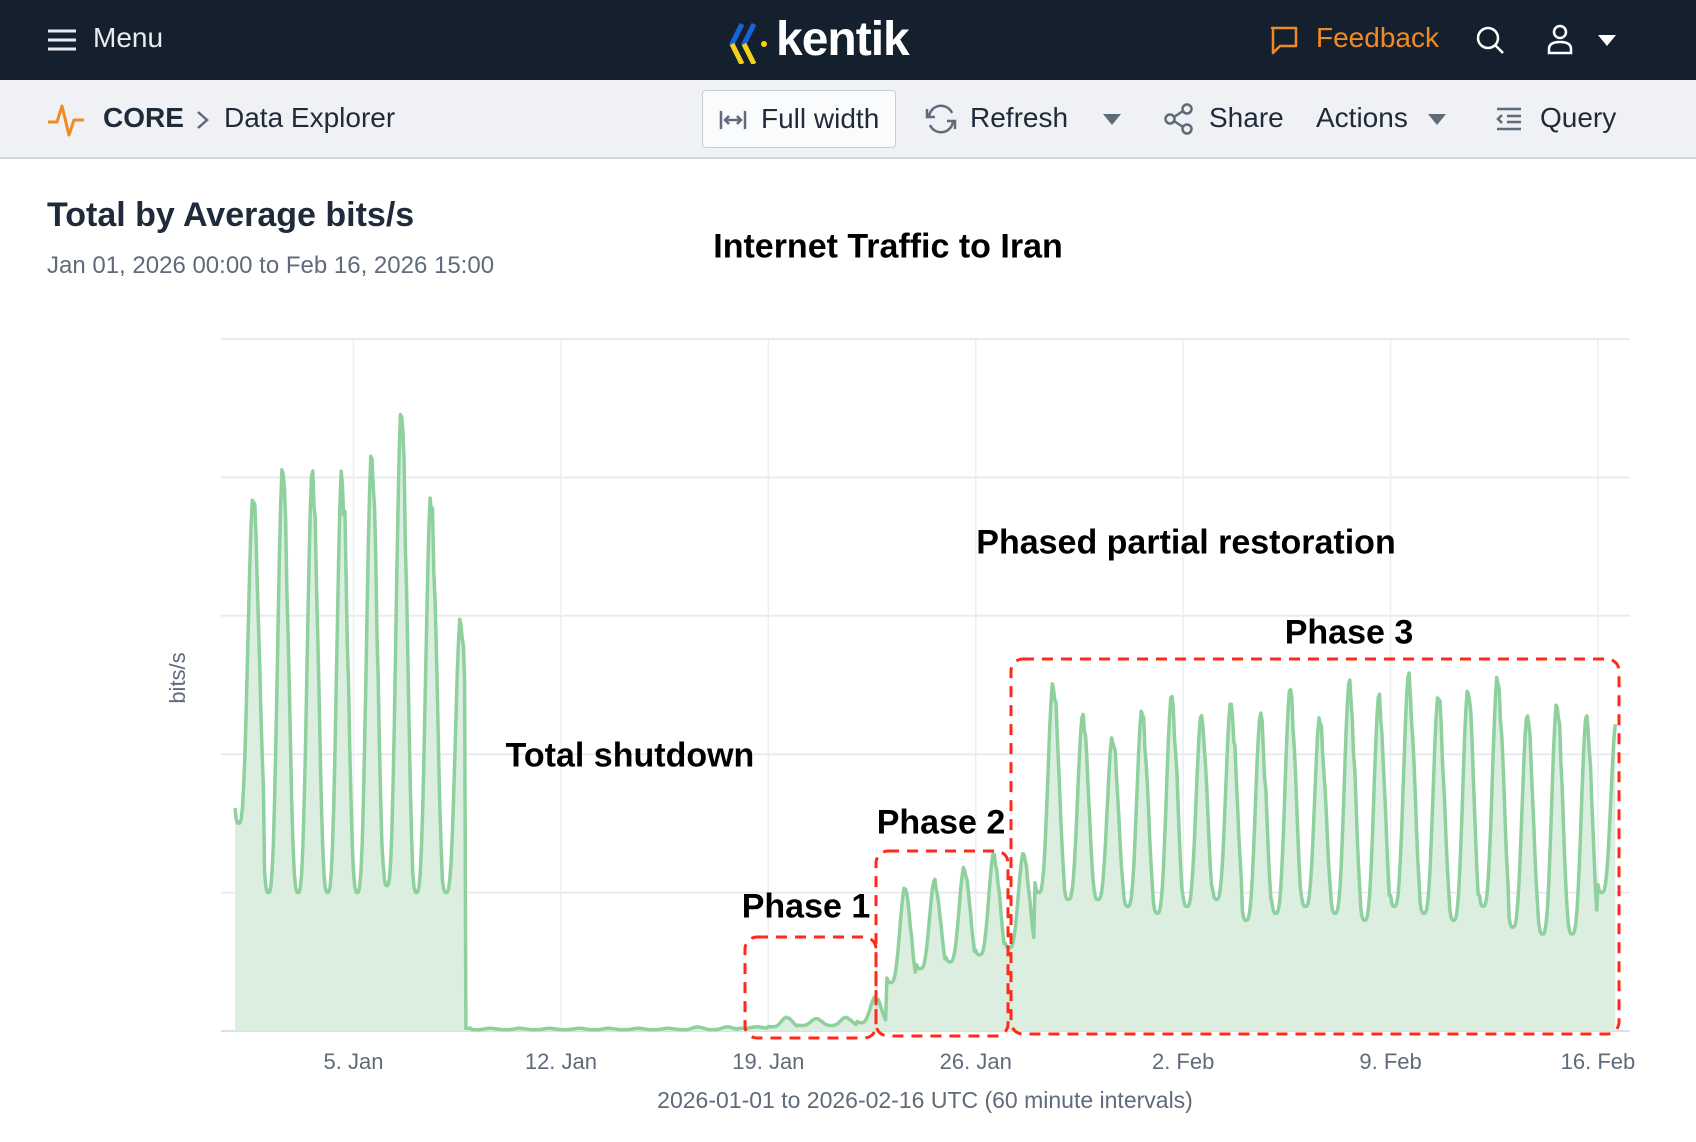 The width and height of the screenshot is (1696, 1142). Describe the element at coordinates (1362, 117) in the screenshot. I see `actions-button: Actions` at that location.